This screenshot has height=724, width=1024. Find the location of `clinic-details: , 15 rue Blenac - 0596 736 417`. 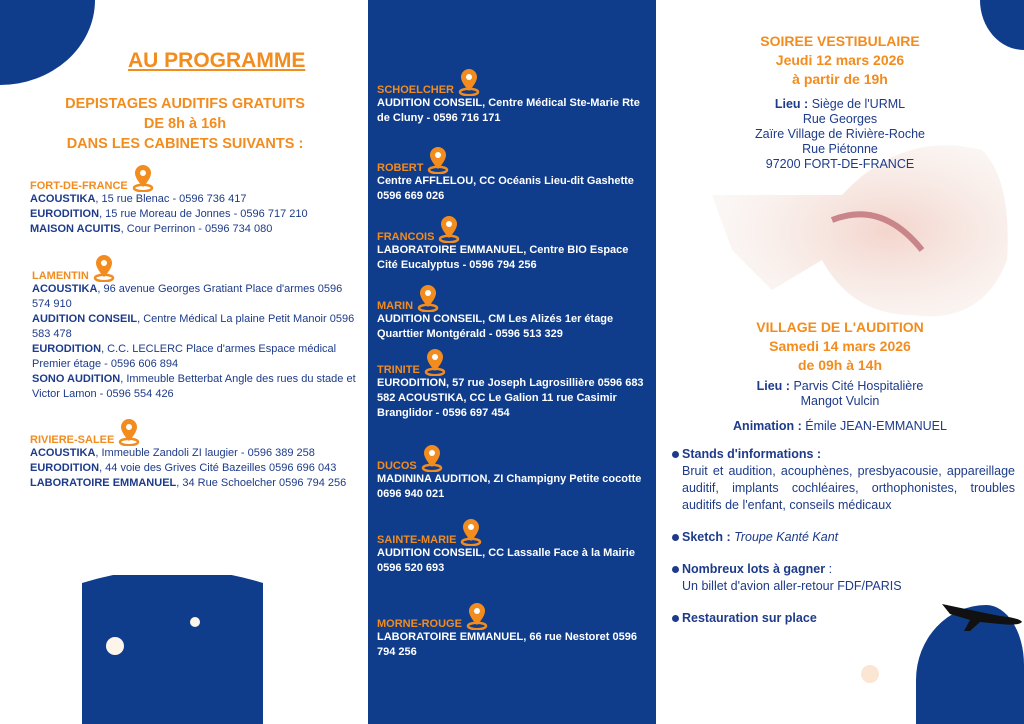

clinic-details: , 15 rue Blenac - 0596 736 417 is located at coordinates (171, 199).